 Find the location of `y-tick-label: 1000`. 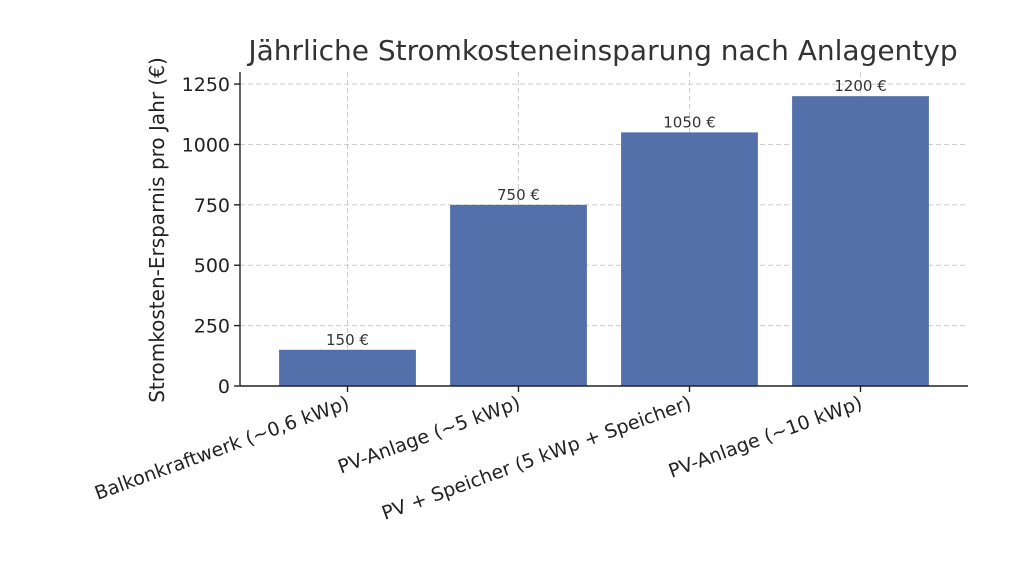

y-tick-label: 1000 is located at coordinates (206, 145).